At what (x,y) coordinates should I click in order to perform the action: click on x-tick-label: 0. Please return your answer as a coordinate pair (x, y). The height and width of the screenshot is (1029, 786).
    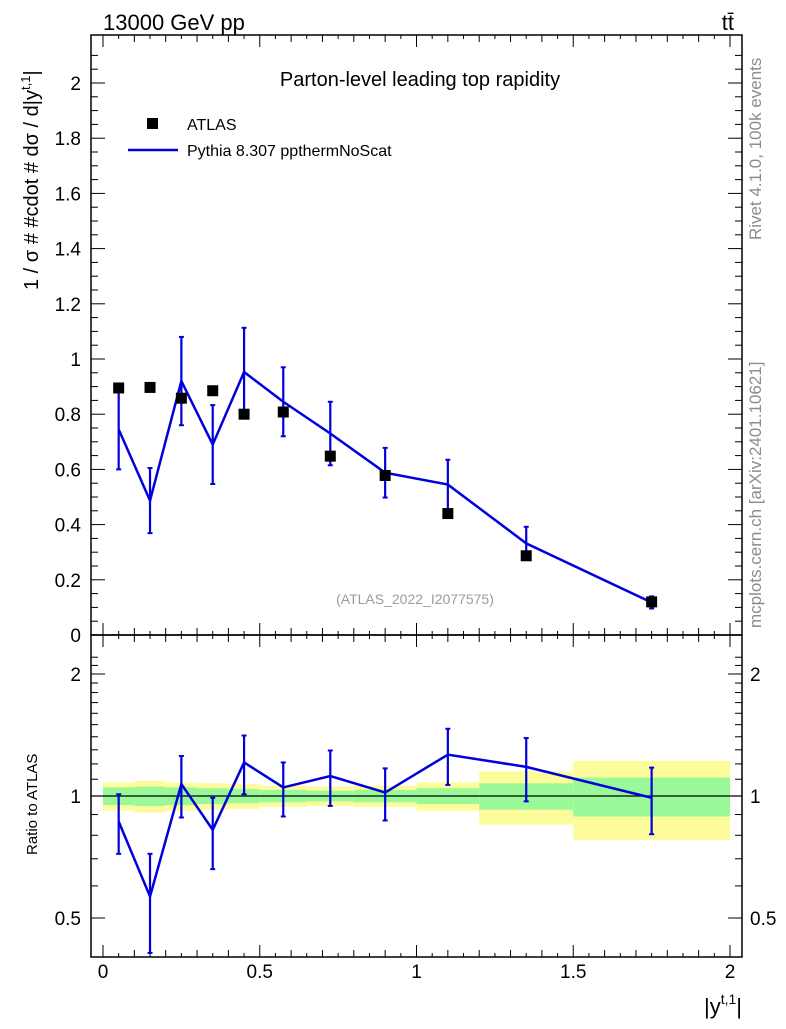
    Looking at the image, I should click on (103, 972).